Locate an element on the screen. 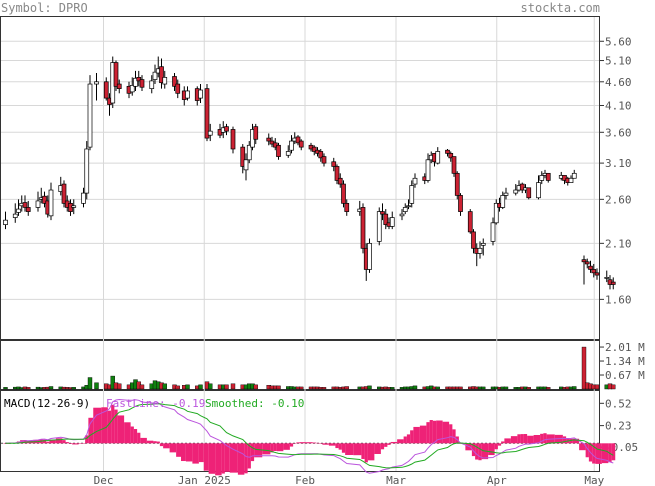  macd-smoothed-legend: Smoothed: -0.10 is located at coordinates (254, 403).